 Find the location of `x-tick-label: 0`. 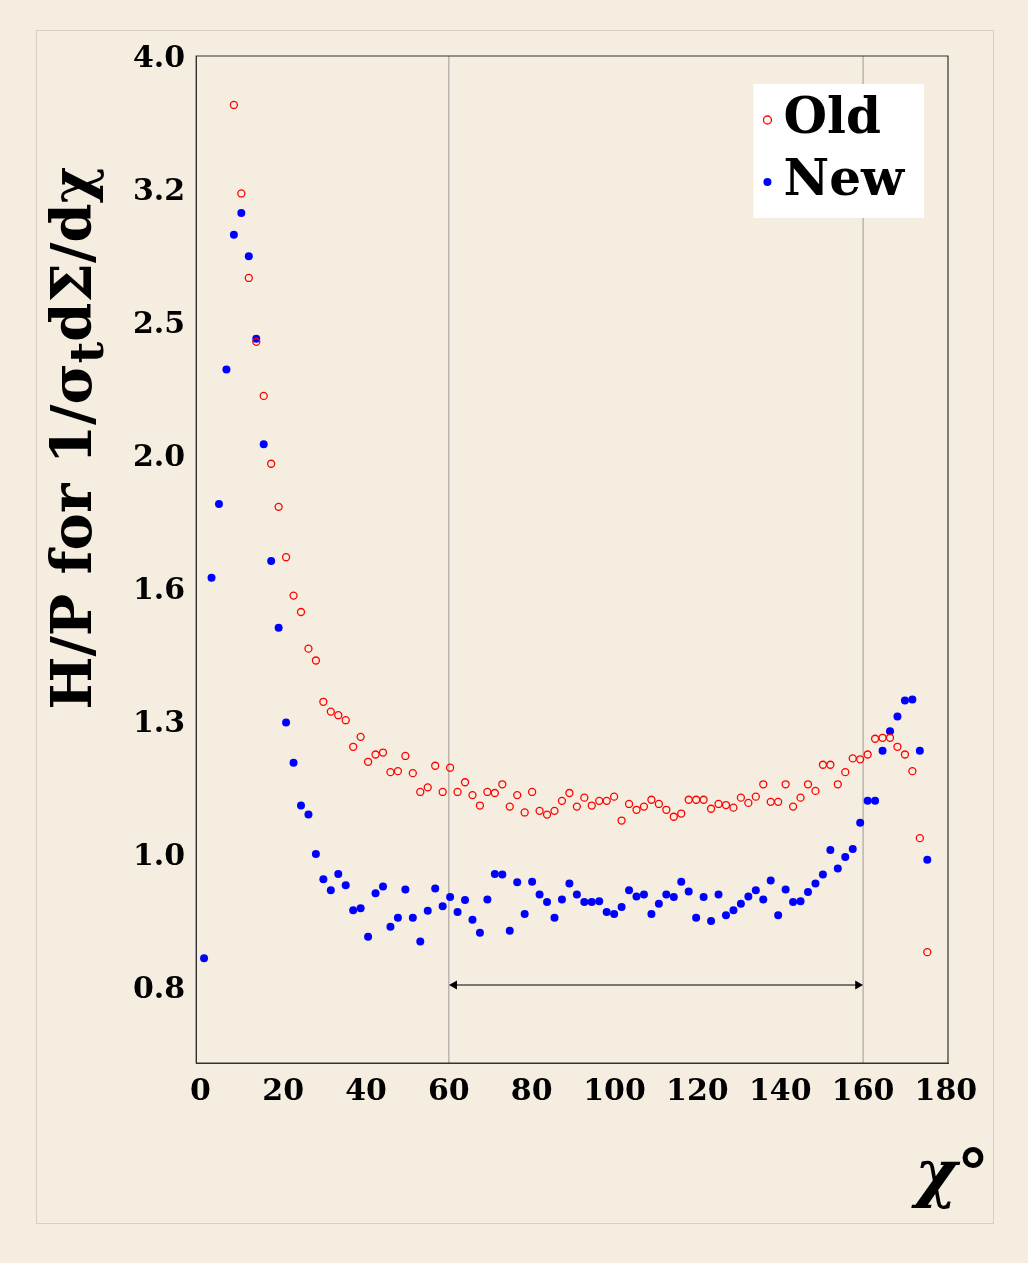

x-tick-label: 0 is located at coordinates (200, 1089).